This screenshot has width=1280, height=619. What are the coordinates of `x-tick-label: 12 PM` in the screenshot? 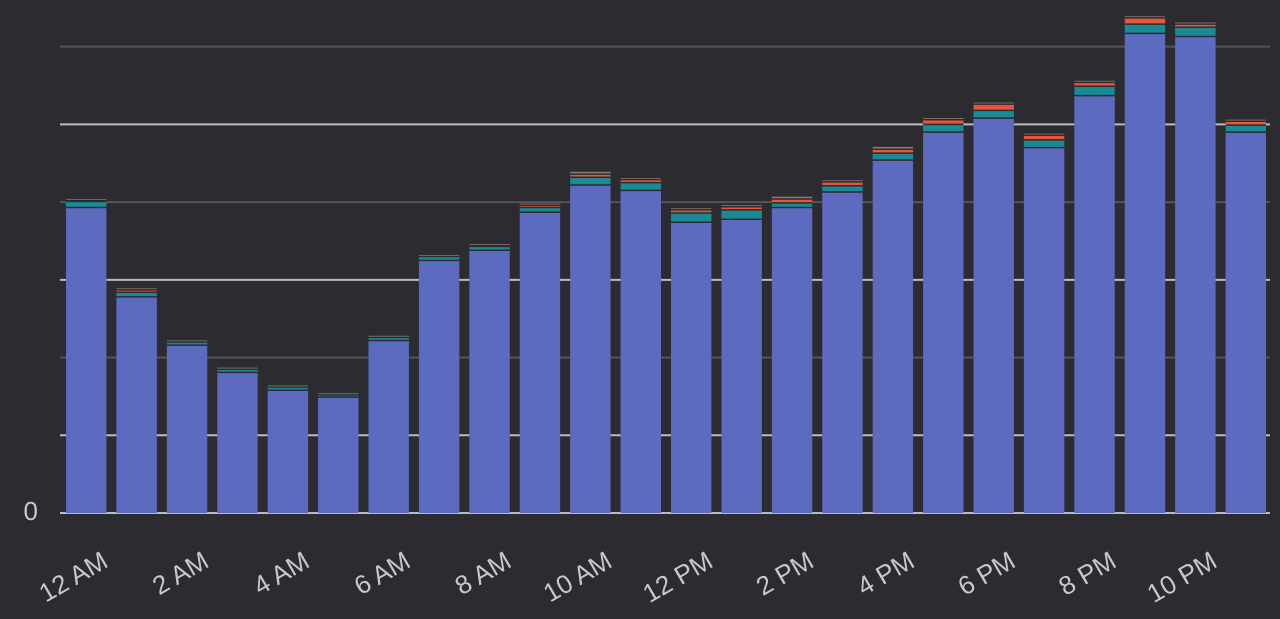 It's located at (678, 577).